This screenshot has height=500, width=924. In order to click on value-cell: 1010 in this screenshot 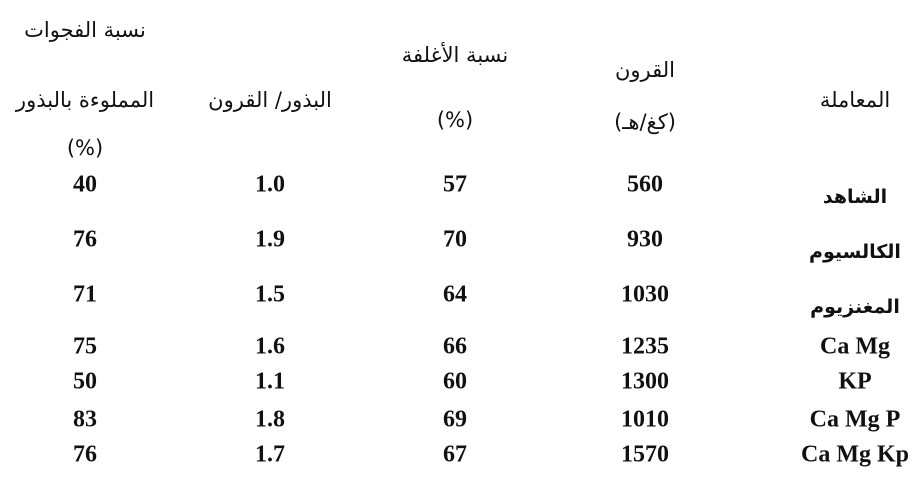, I will do `click(645, 419)`.